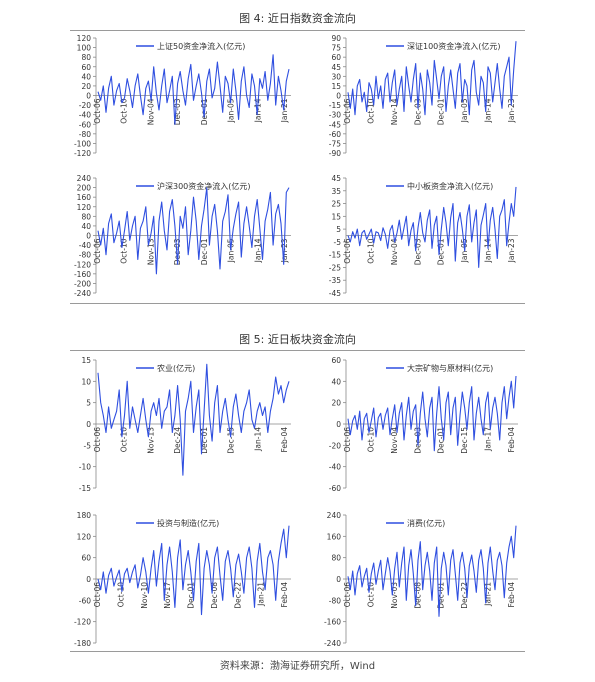 The height and width of the screenshot is (682, 595). What do you see at coordinates (86, 381) in the screenshot?
I see `y-tick-label: 10` at bounding box center [86, 381].